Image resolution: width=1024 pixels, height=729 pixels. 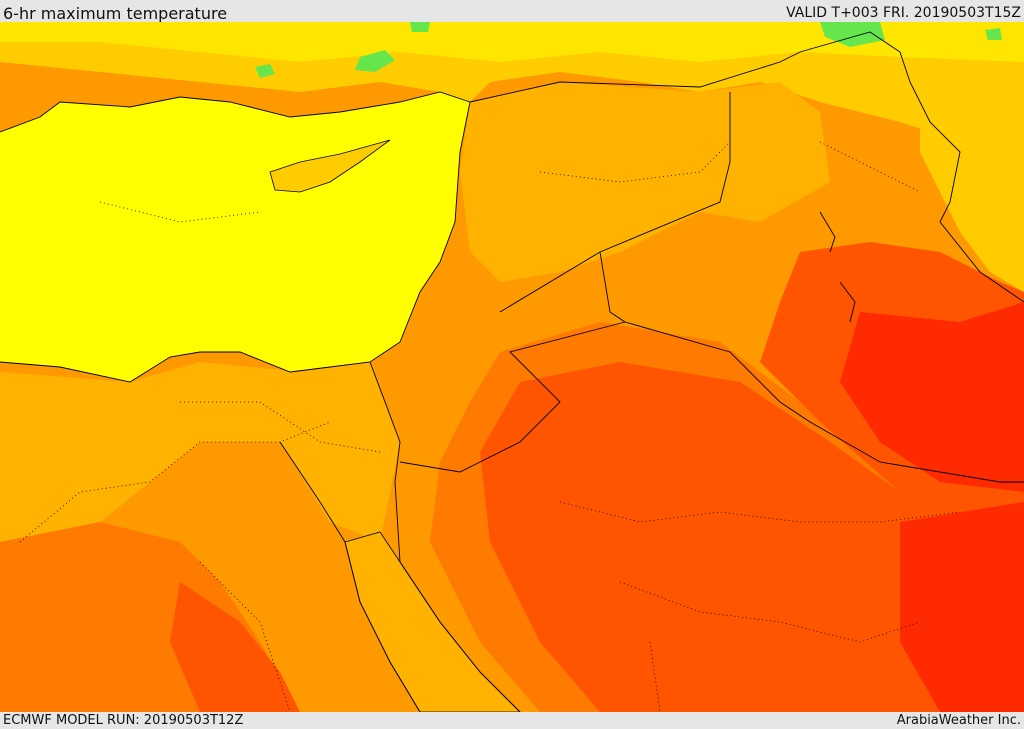 What do you see at coordinates (903, 13) in the screenshot?
I see `valid-time: VALID T+003 FRI. 20190503T15Z` at bounding box center [903, 13].